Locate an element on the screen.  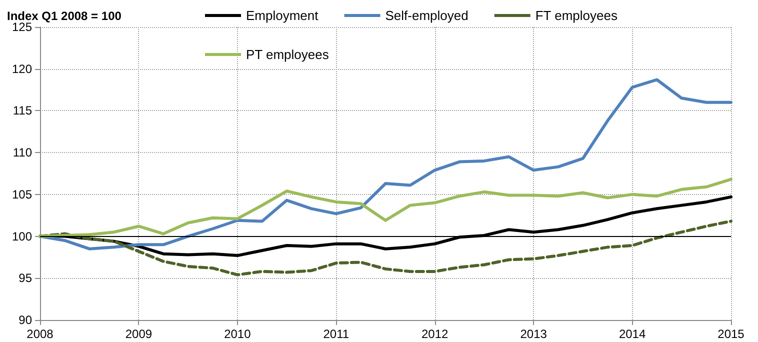
x-tick-label: 2010 is located at coordinates (238, 334).